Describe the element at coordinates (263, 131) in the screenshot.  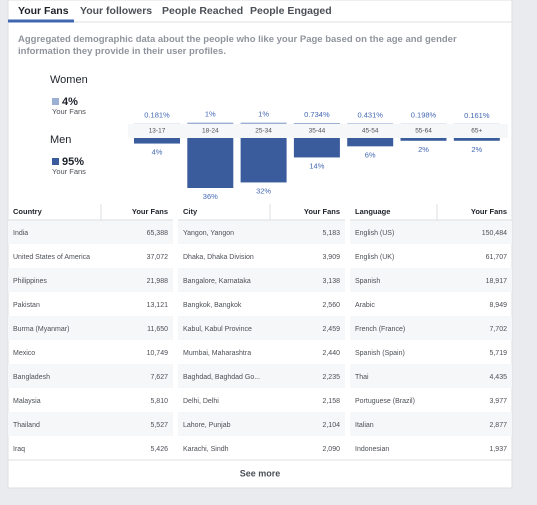
I see `age-label: 25-34` at that location.